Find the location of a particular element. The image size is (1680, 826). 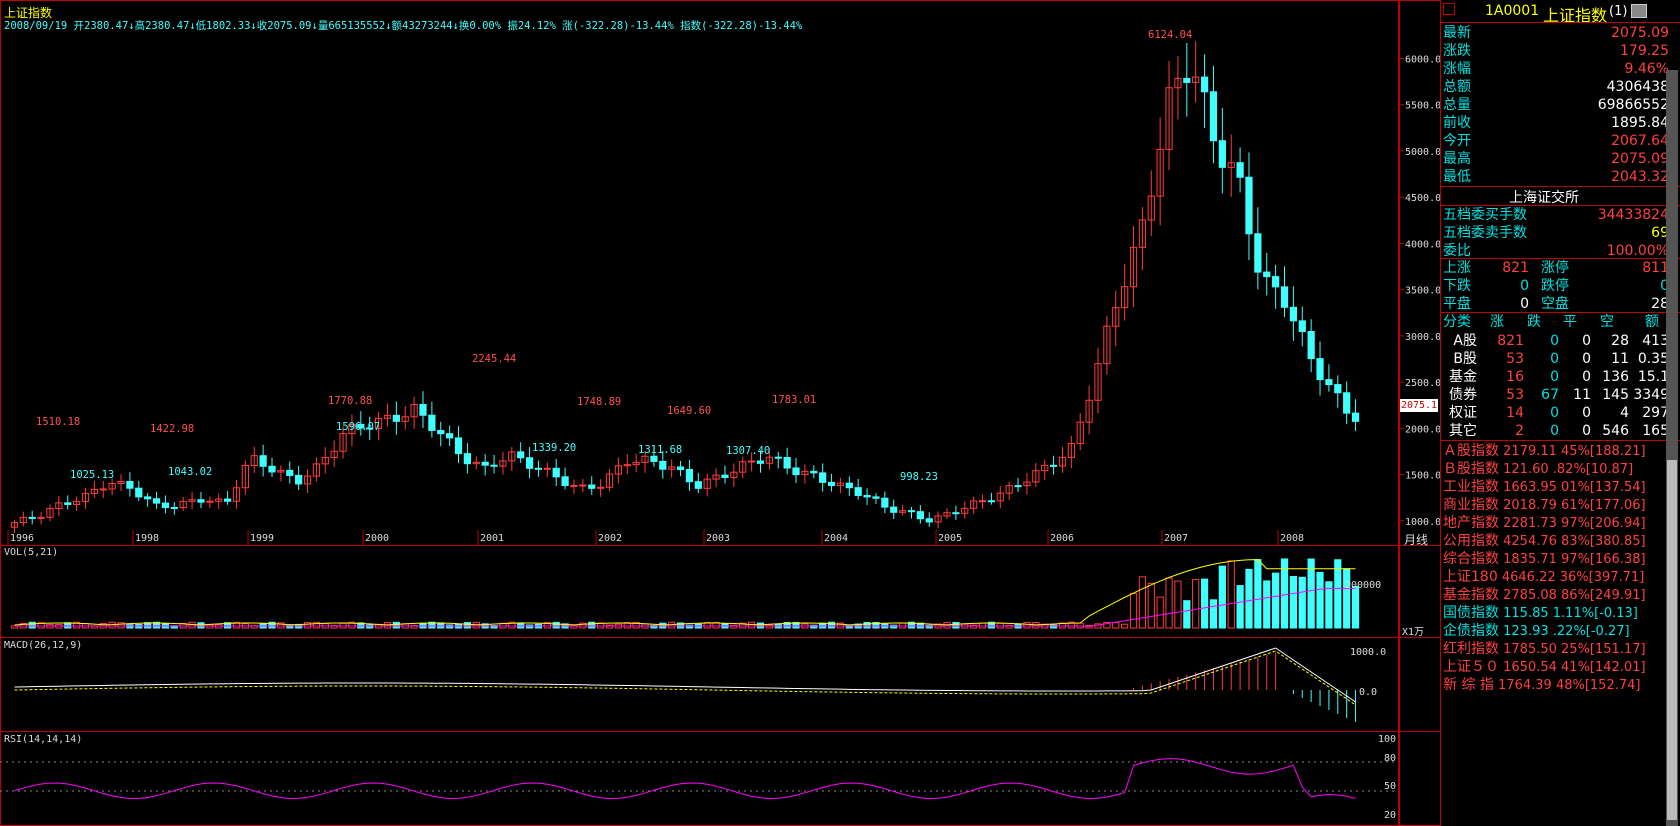

year-label: 2000 is located at coordinates (377, 538).